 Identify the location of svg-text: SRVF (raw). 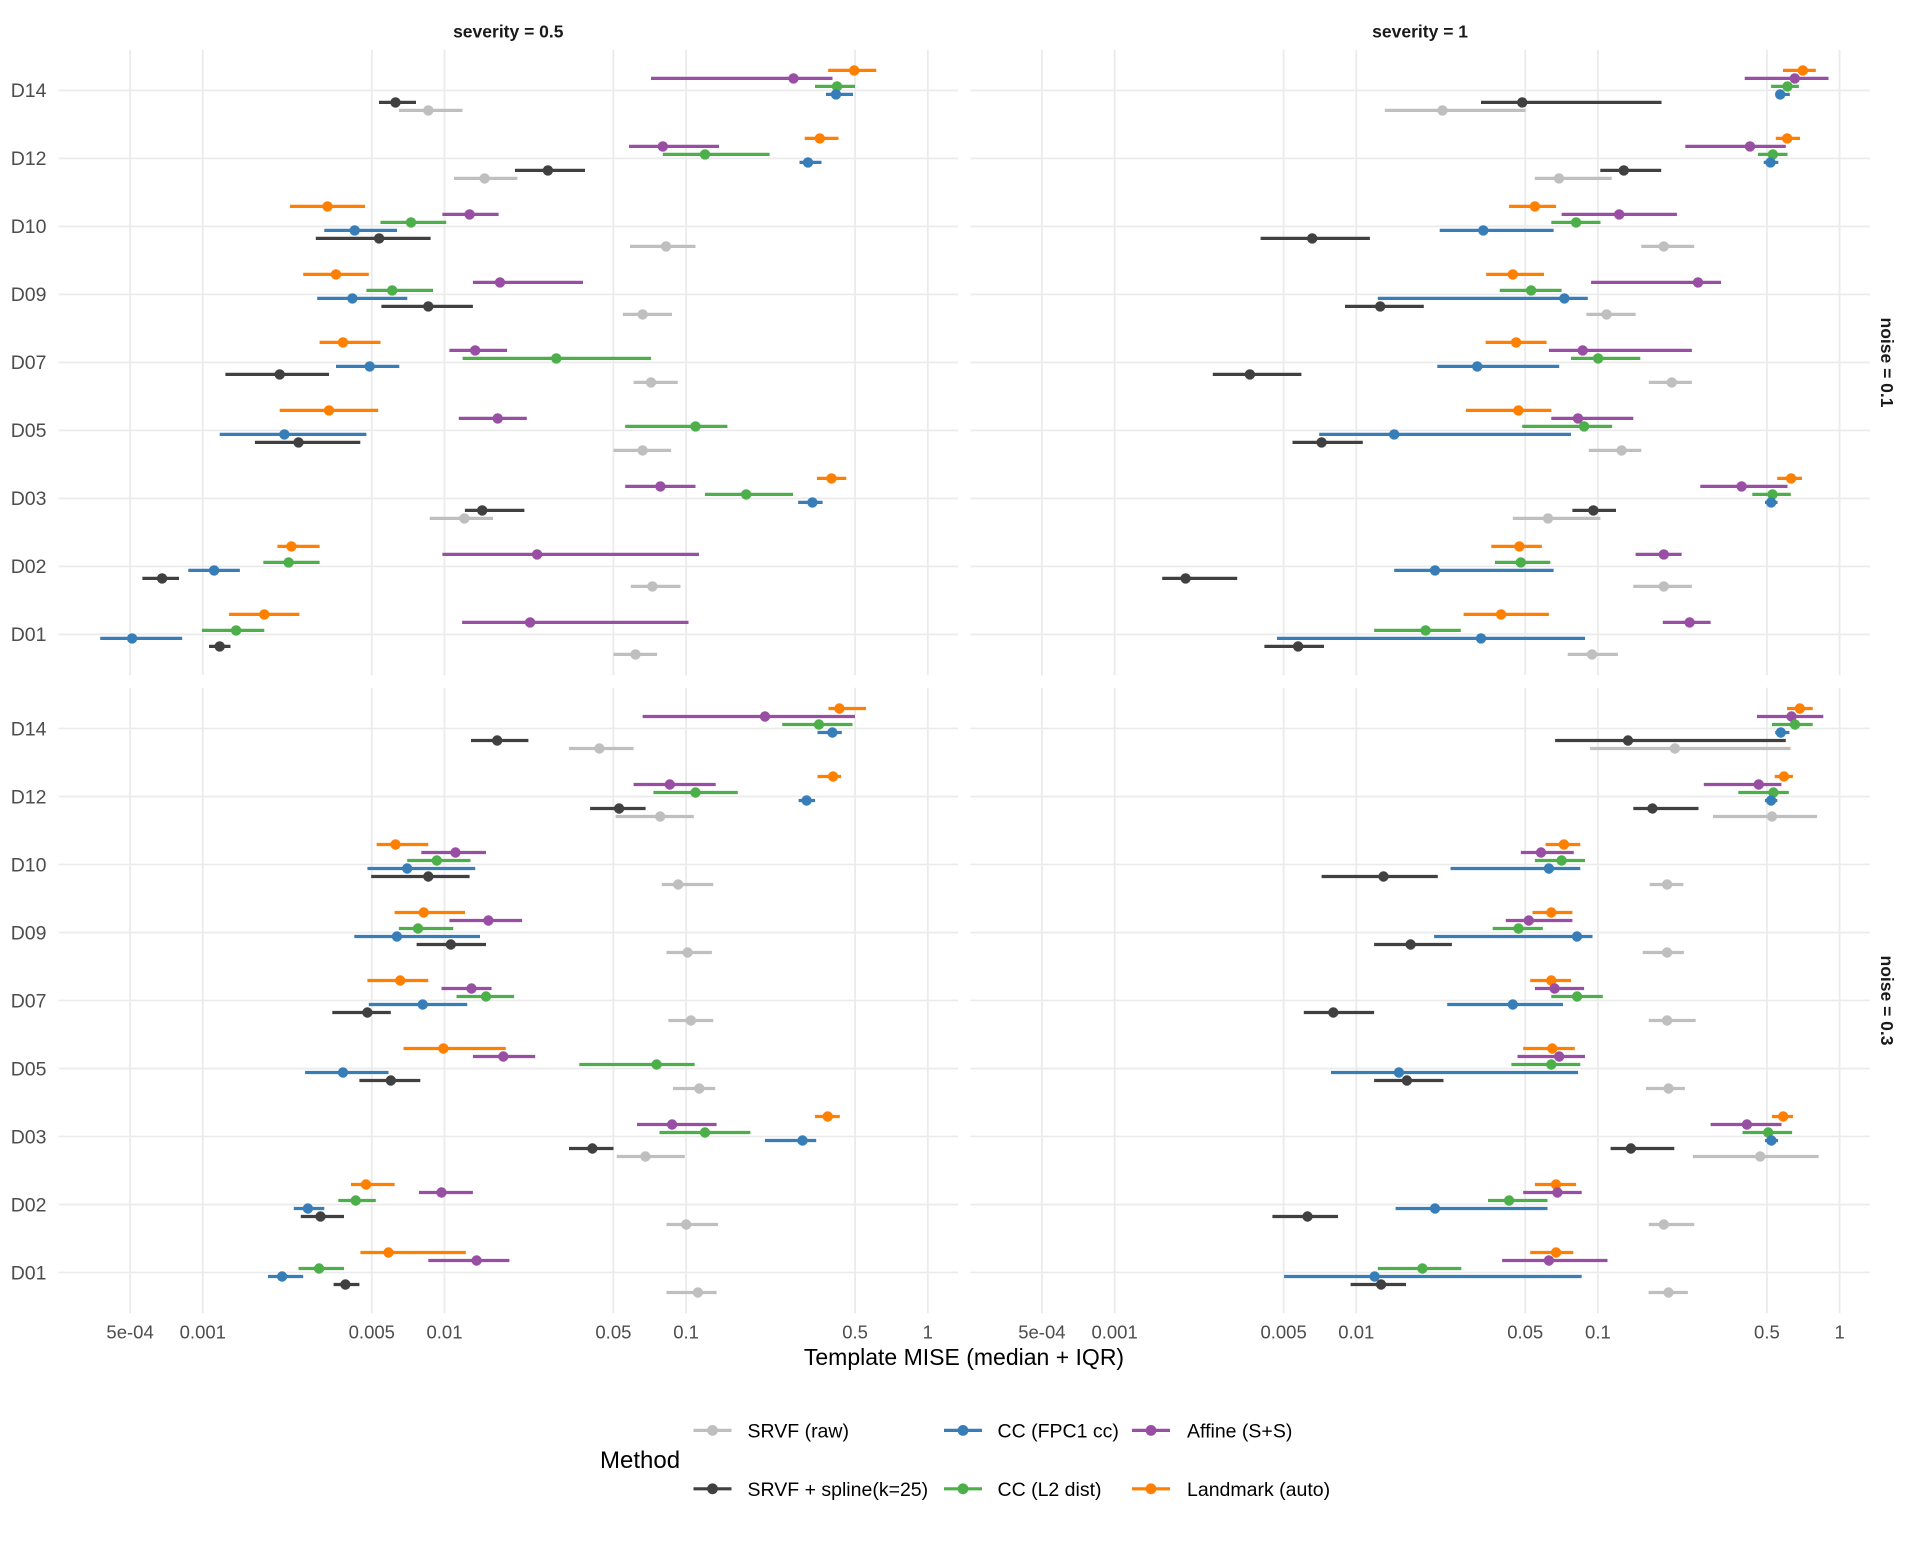
(798, 1431).